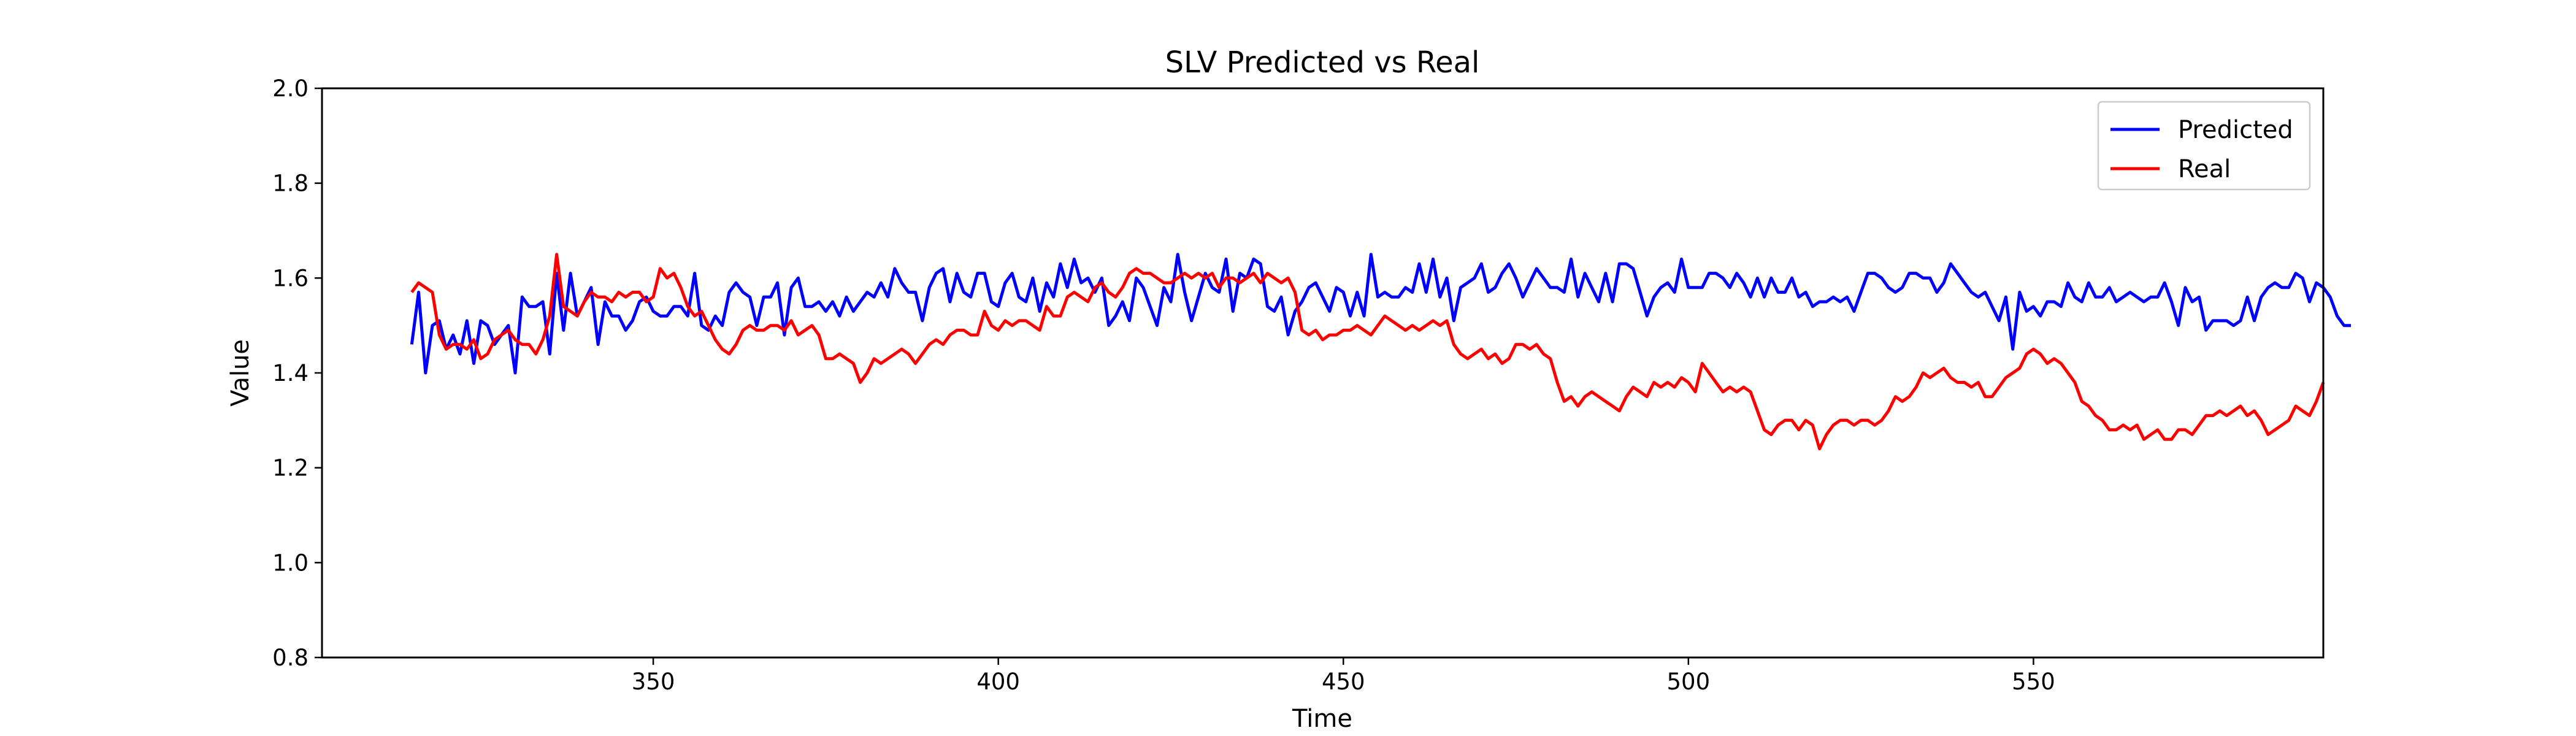  I want to click on y-tick-label: 1.4, so click(290, 373).